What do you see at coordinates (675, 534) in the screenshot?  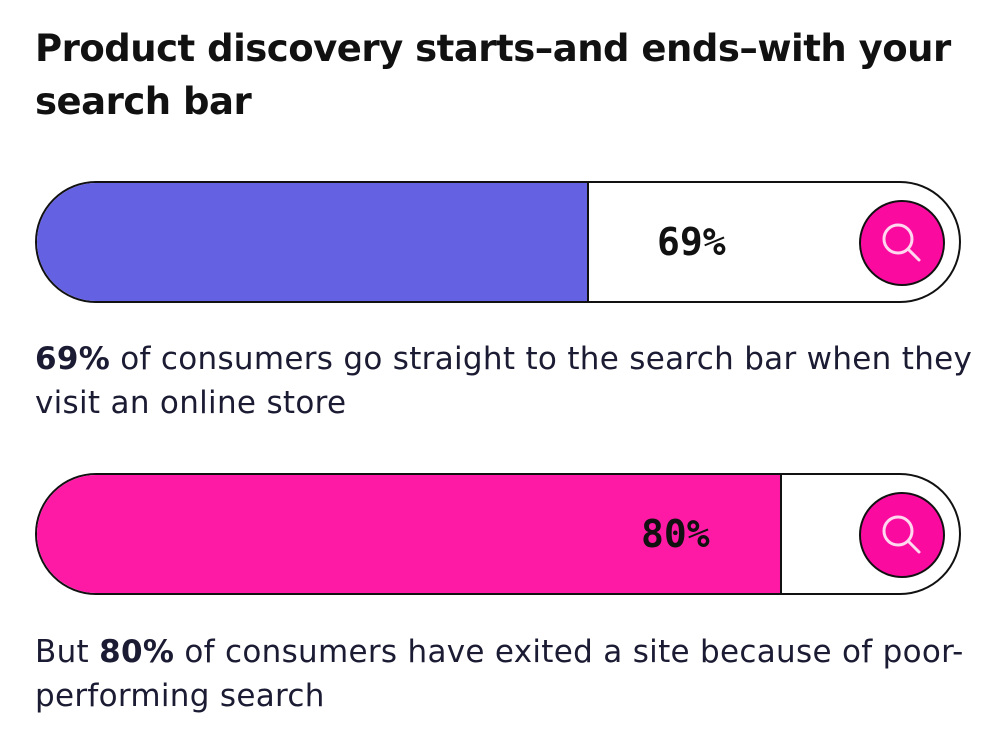 I see `bar-value-label-2: 80%` at bounding box center [675, 534].